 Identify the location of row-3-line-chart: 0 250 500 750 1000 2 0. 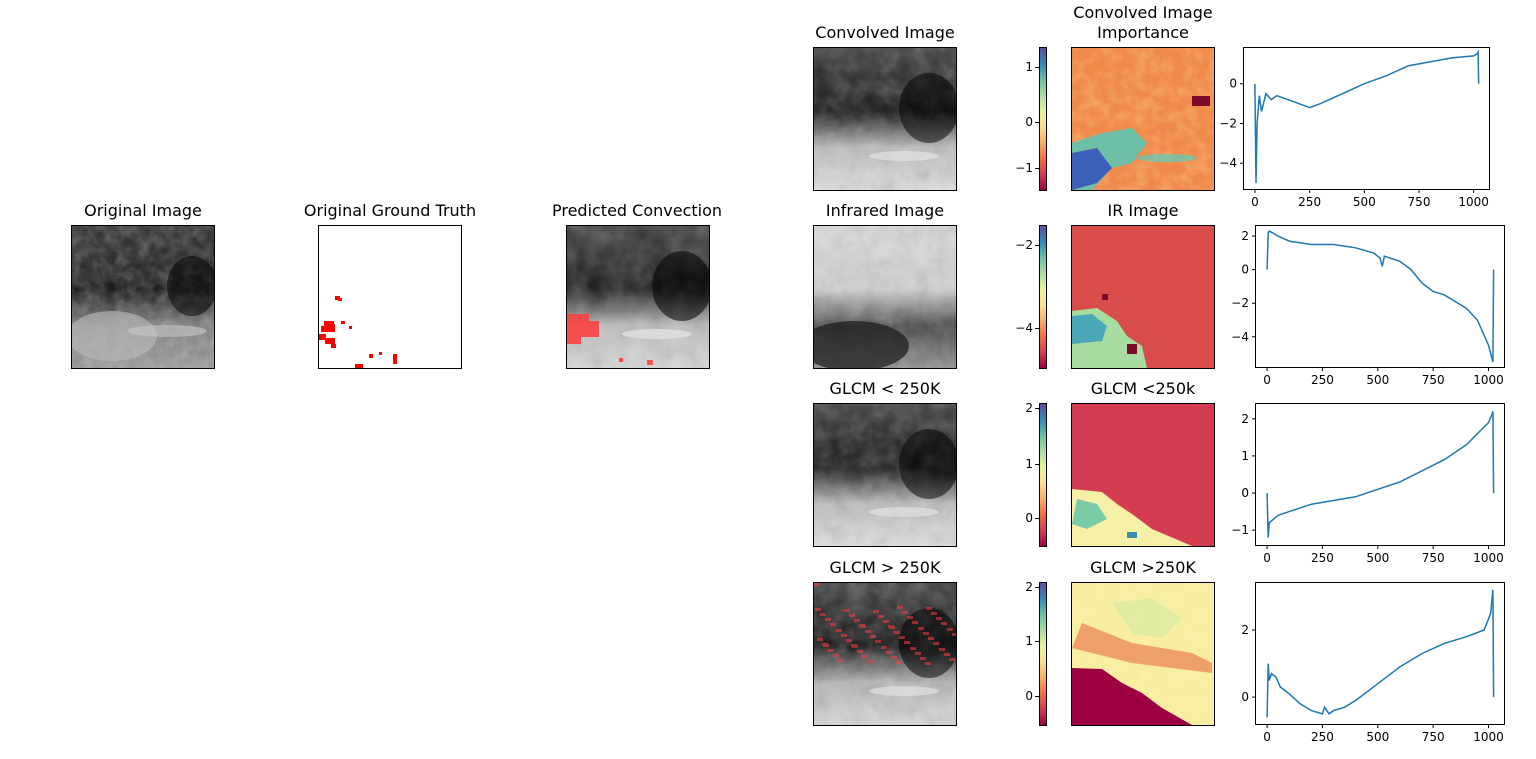
(1373, 663).